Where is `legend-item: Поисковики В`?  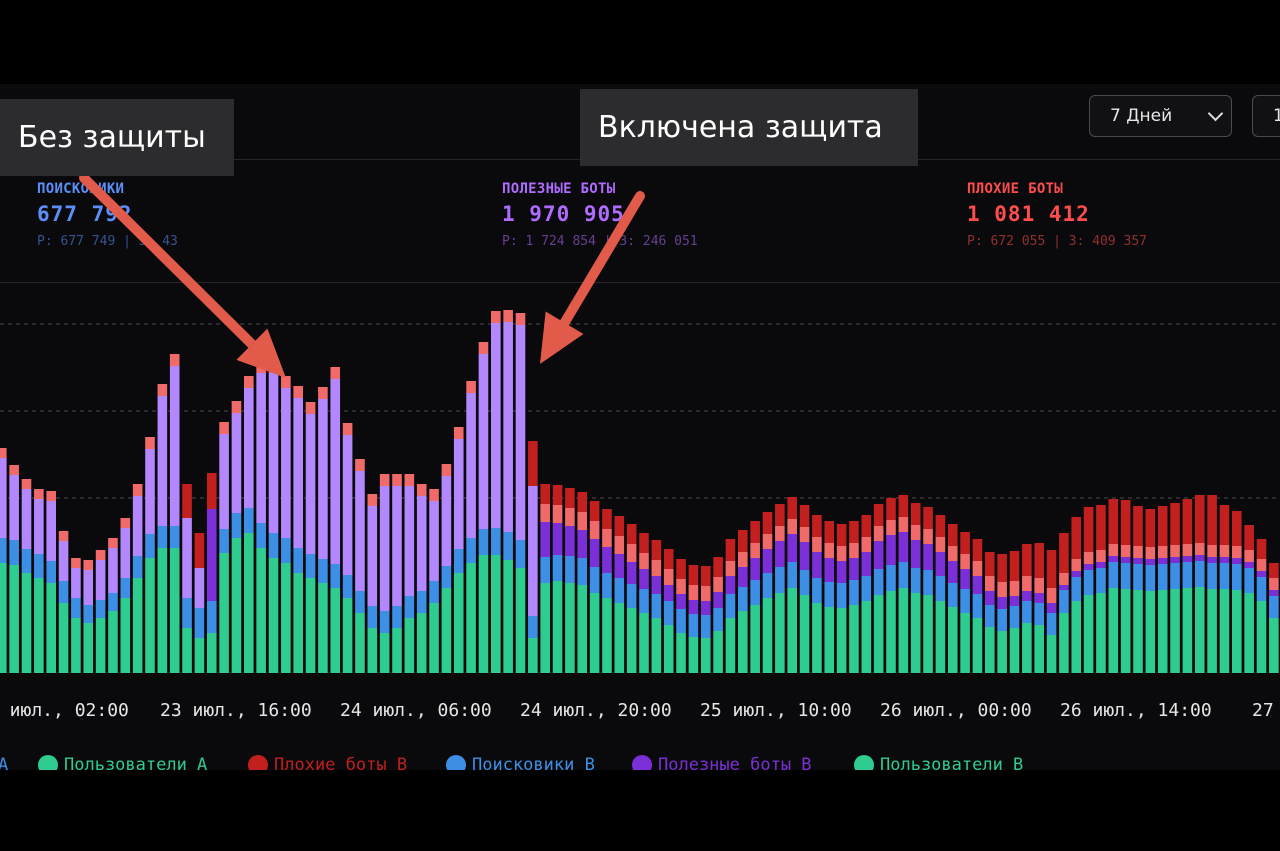 legend-item: Поисковики В is located at coordinates (520, 764).